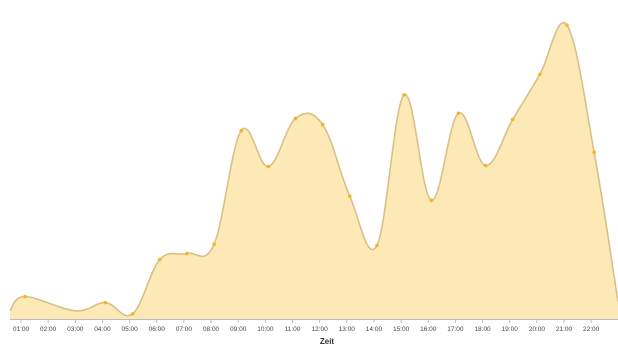 The width and height of the screenshot is (618, 347). Describe the element at coordinates (510, 329) in the screenshot. I see `x-tick-label: 19:00` at that location.